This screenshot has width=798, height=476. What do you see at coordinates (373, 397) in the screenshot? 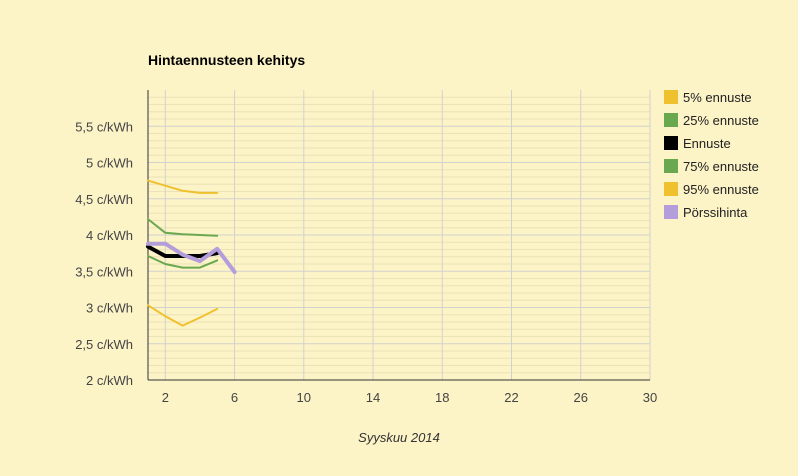
I see `x-tick-label: 14` at bounding box center [373, 397].